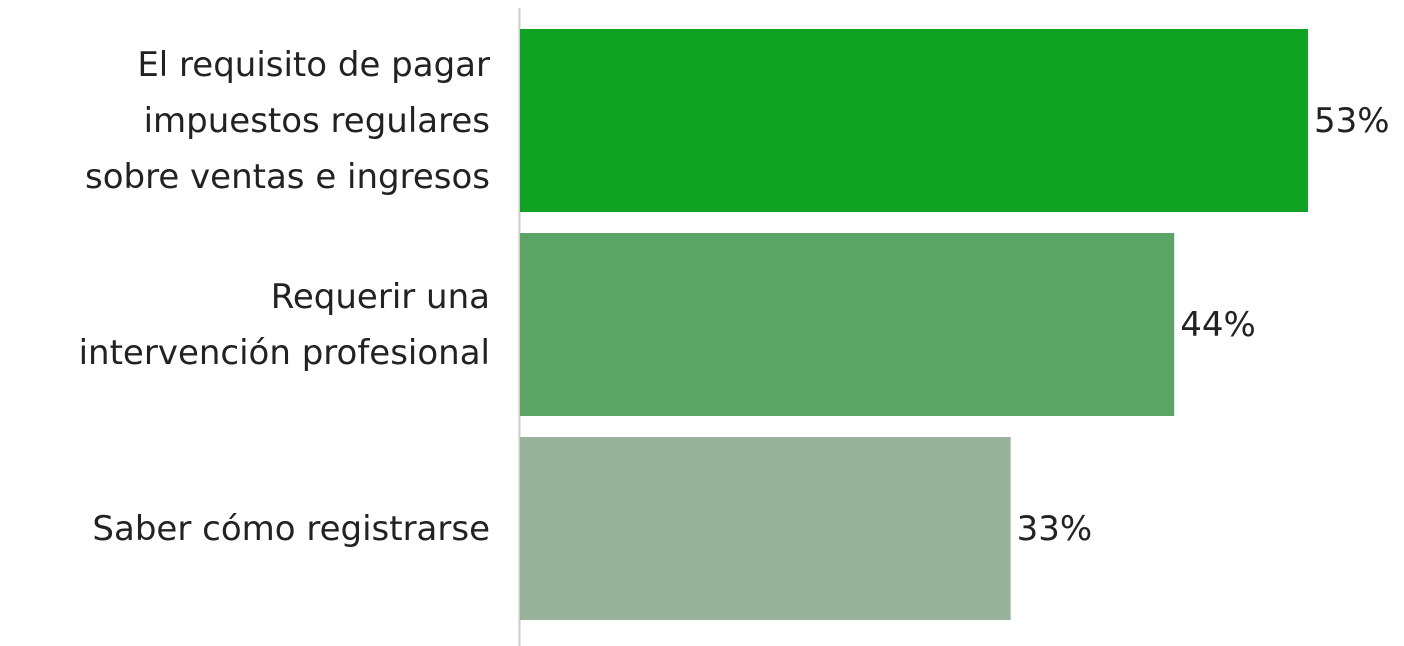 The width and height of the screenshot is (1404, 646). What do you see at coordinates (291, 528) in the screenshot?
I see `category-label: Saber cómo registrarse` at bounding box center [291, 528].